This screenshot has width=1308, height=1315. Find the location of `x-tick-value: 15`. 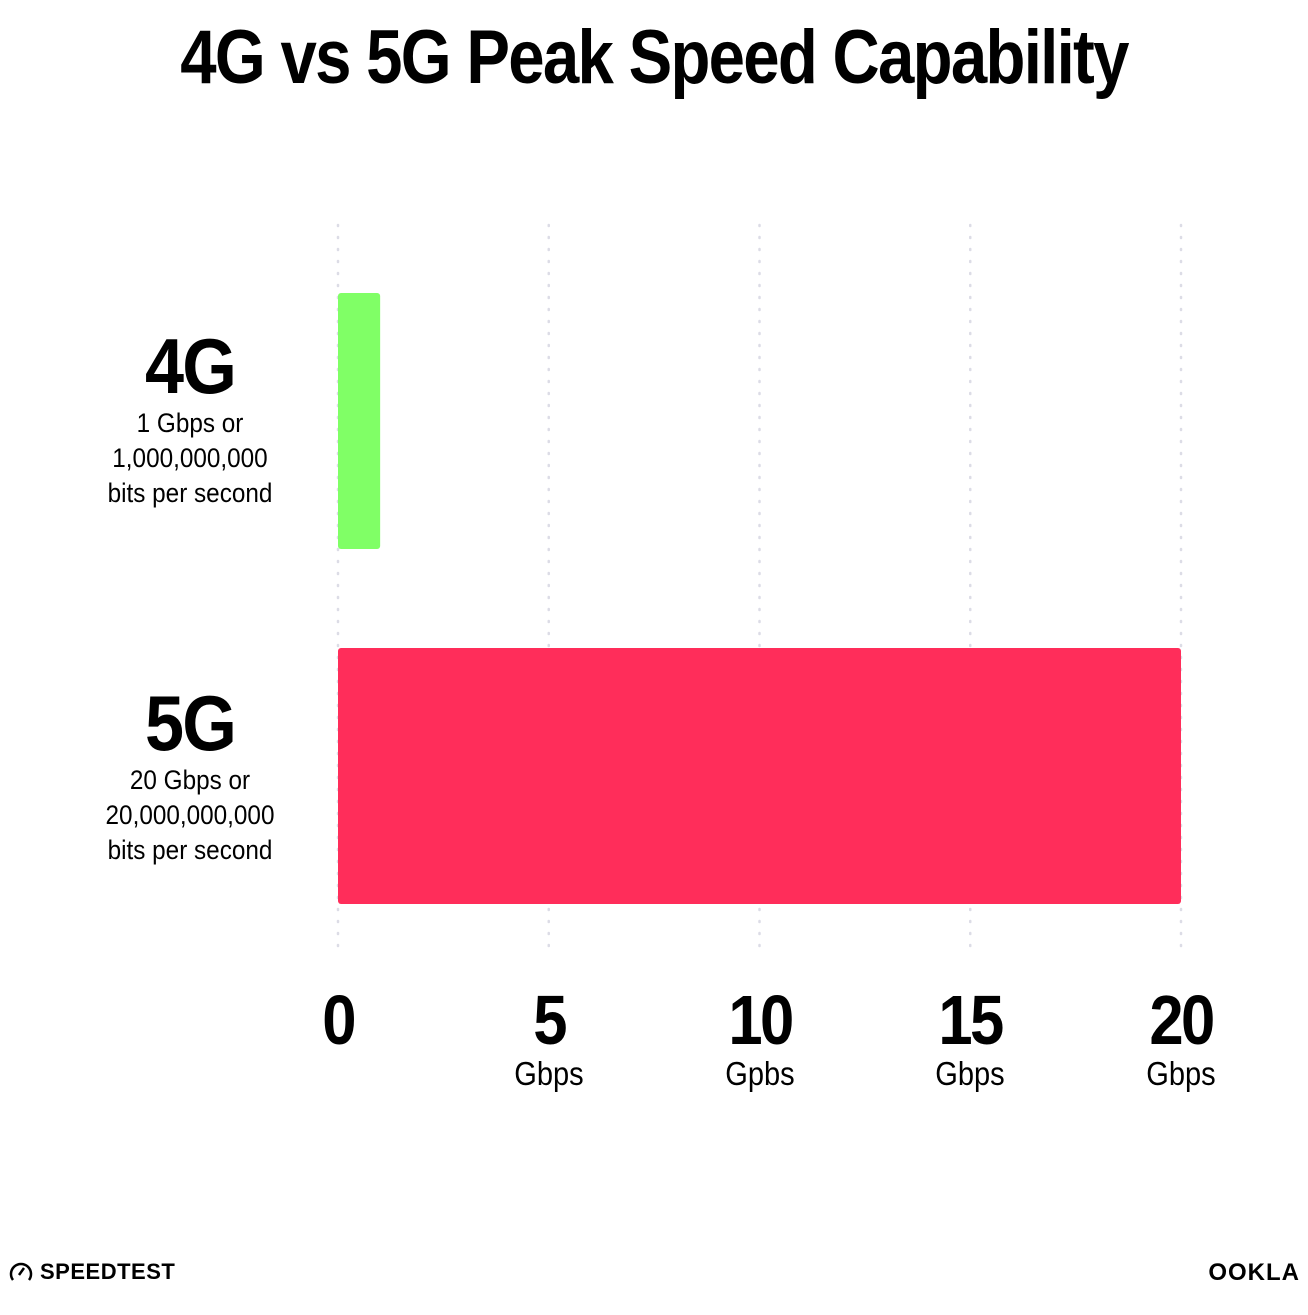

x-tick-value: 15 is located at coordinates (971, 1020).